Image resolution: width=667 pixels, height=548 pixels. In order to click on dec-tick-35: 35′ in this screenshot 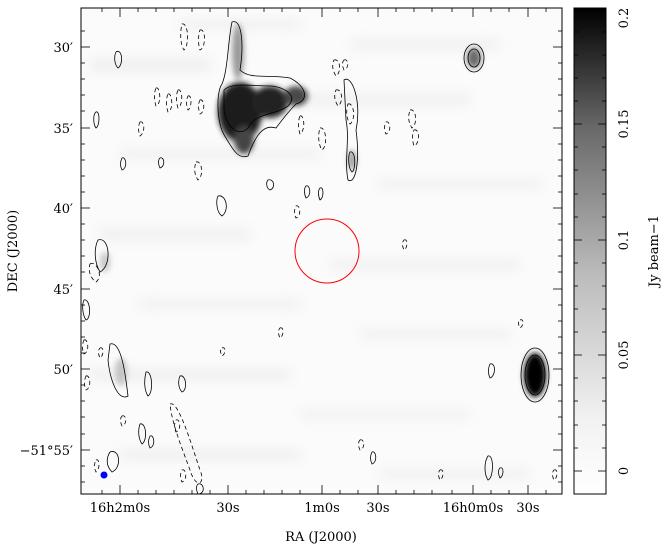, I will do `click(64, 129)`.